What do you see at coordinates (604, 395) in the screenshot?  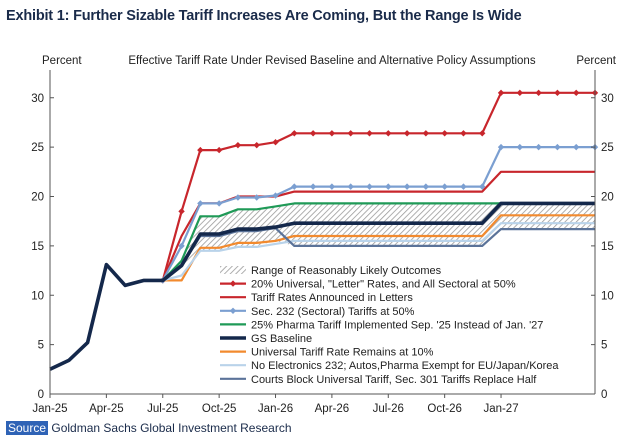 I see `y-tick-label-right: 0` at bounding box center [604, 395].